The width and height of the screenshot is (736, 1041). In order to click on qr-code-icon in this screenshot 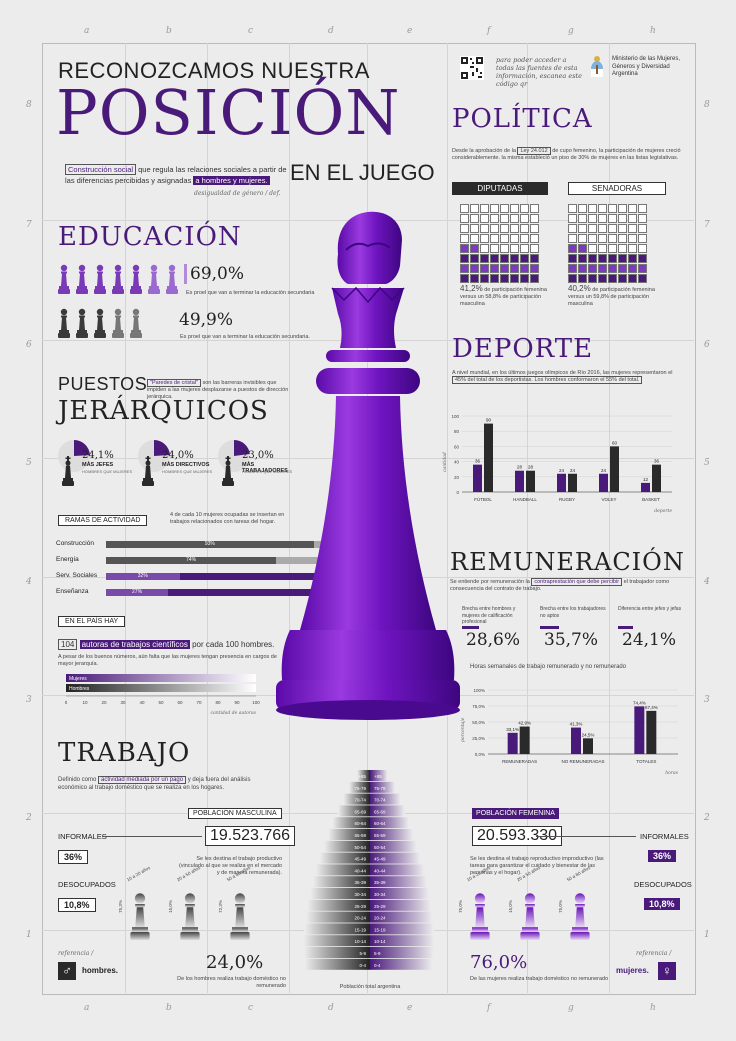, I will do `click(472, 68)`.